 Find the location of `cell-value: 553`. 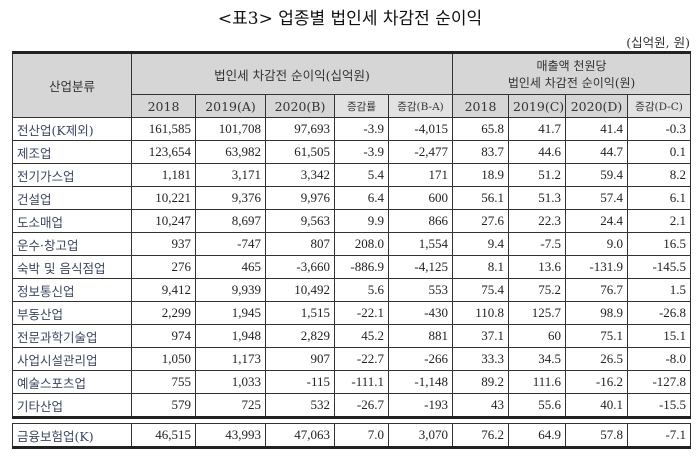

cell-value: 553 is located at coordinates (420, 290).